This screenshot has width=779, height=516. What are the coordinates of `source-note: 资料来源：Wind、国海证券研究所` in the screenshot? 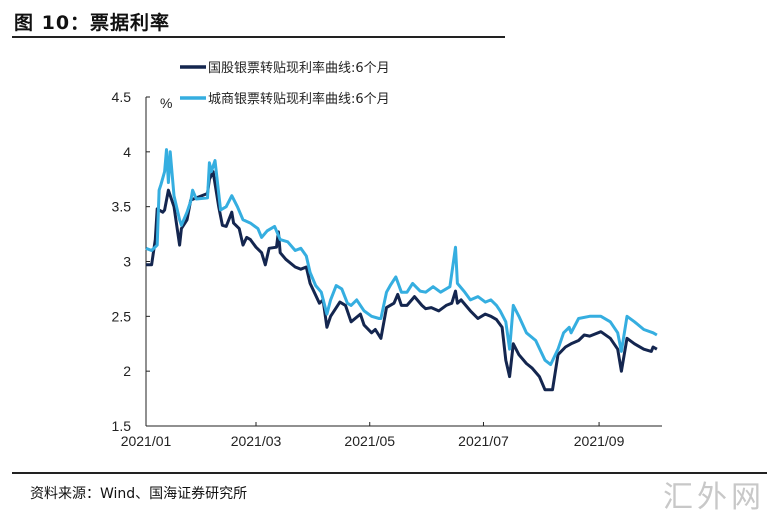 It's located at (139, 494).